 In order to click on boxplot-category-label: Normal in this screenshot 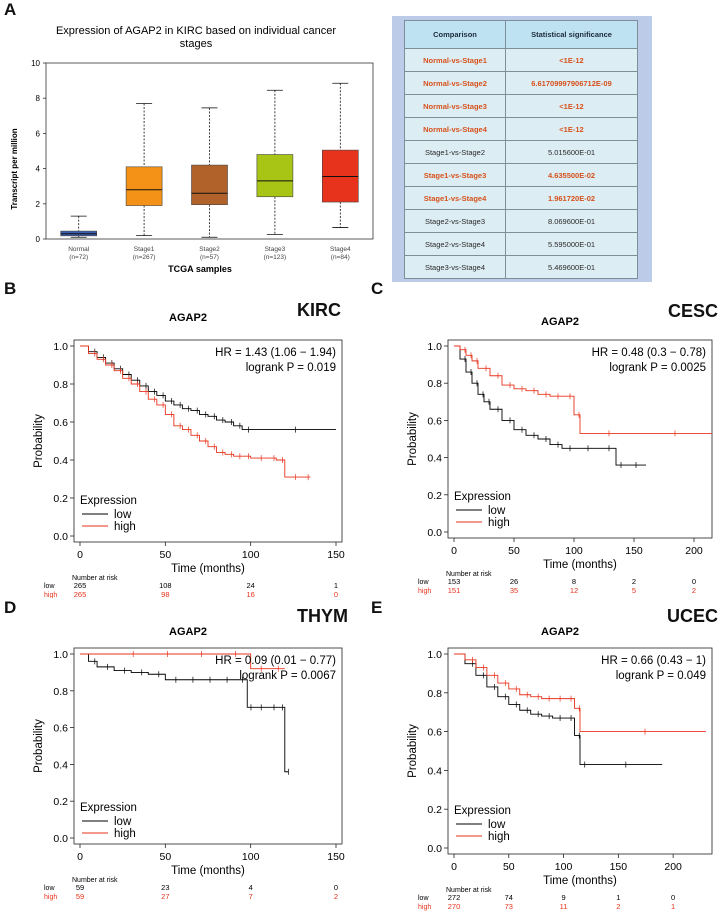, I will do `click(79, 249)`.